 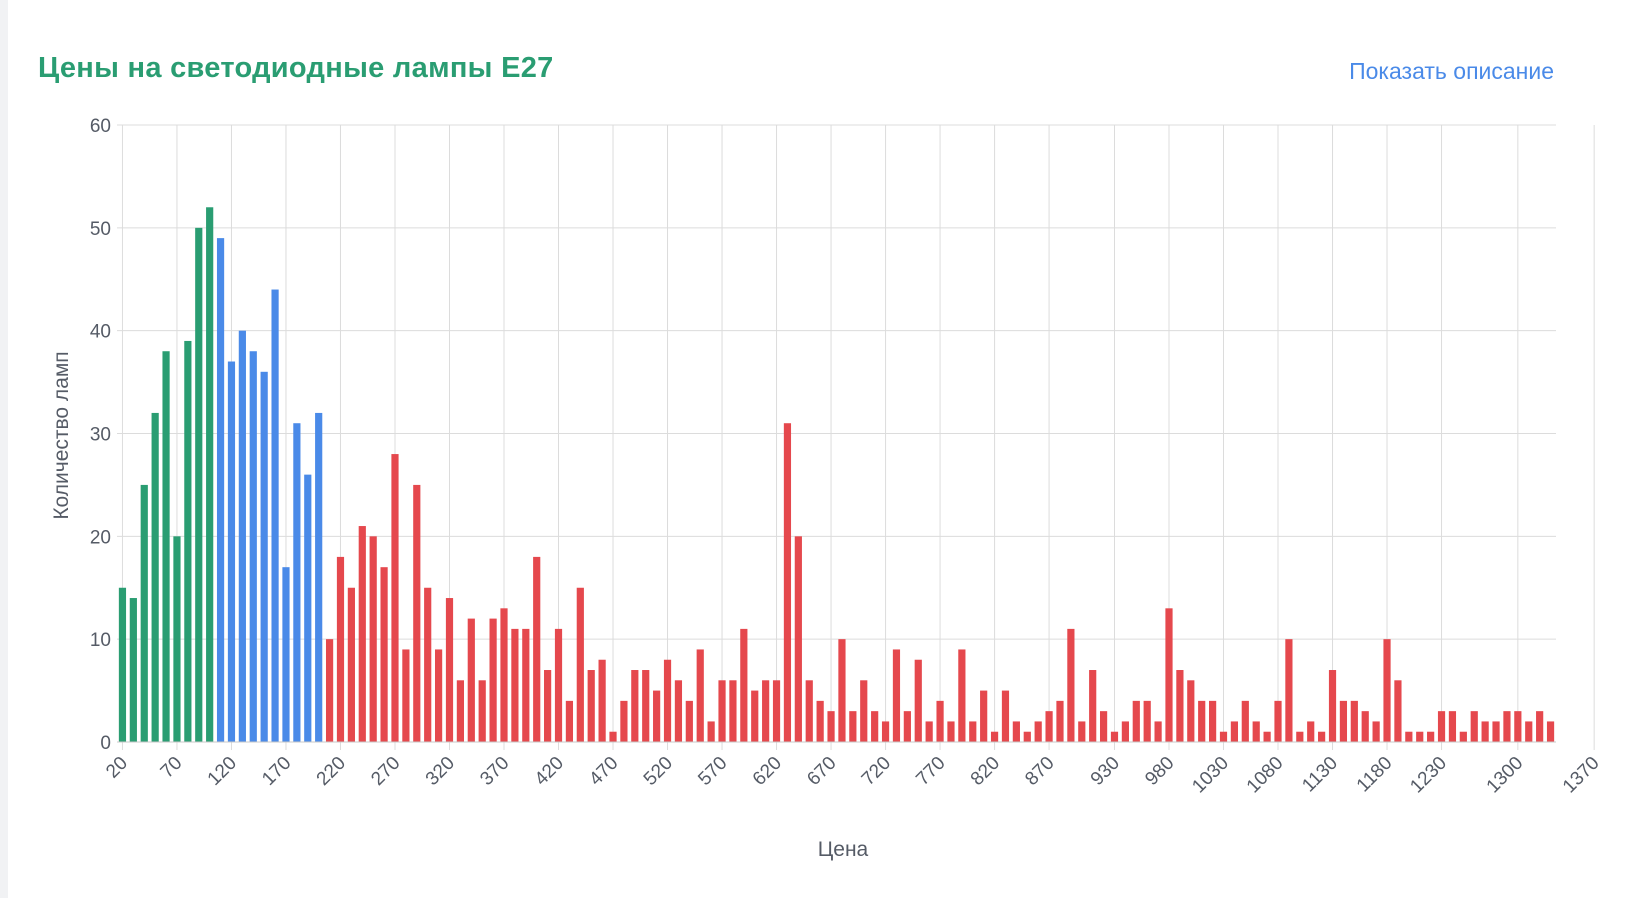 I want to click on x-tick-label: 670, so click(x=821, y=771).